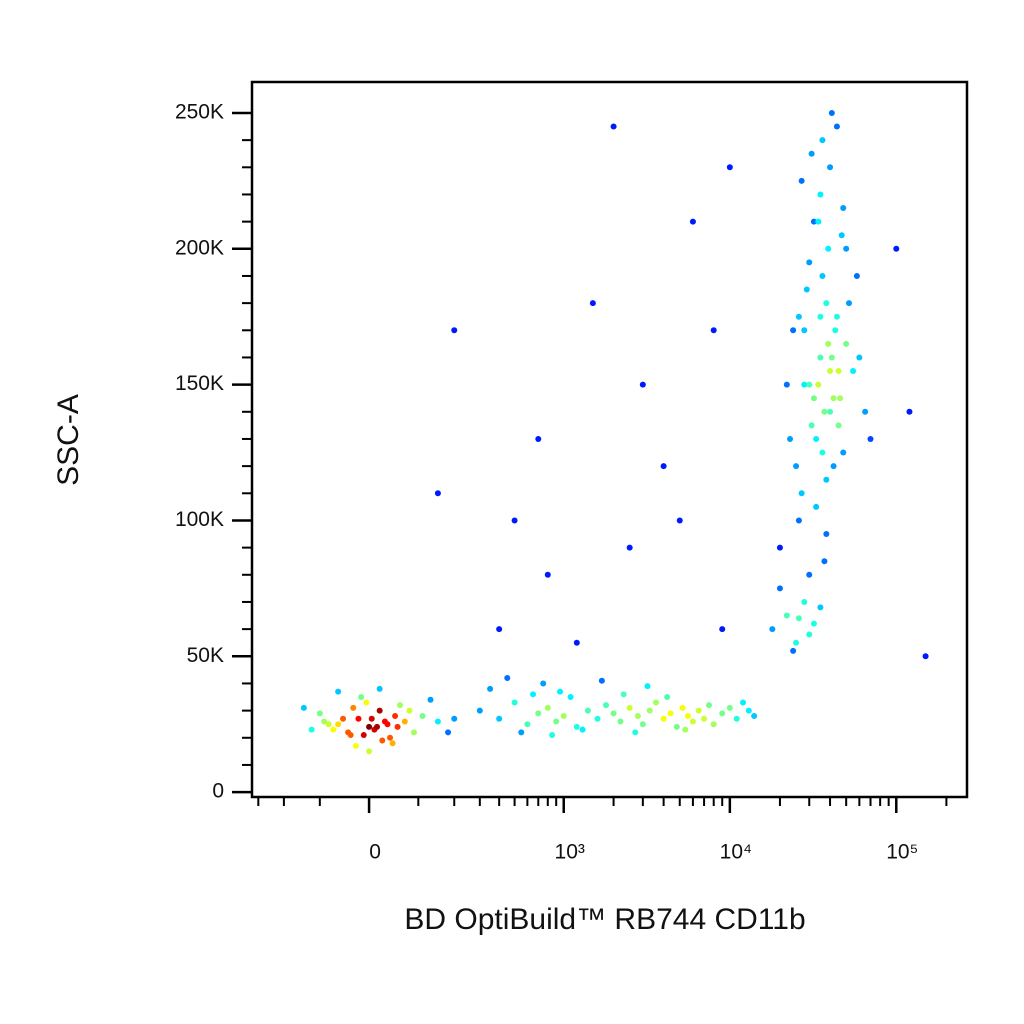  Describe the element at coordinates (902, 852) in the screenshot. I see `x-tick-label: 10⁵` at that location.